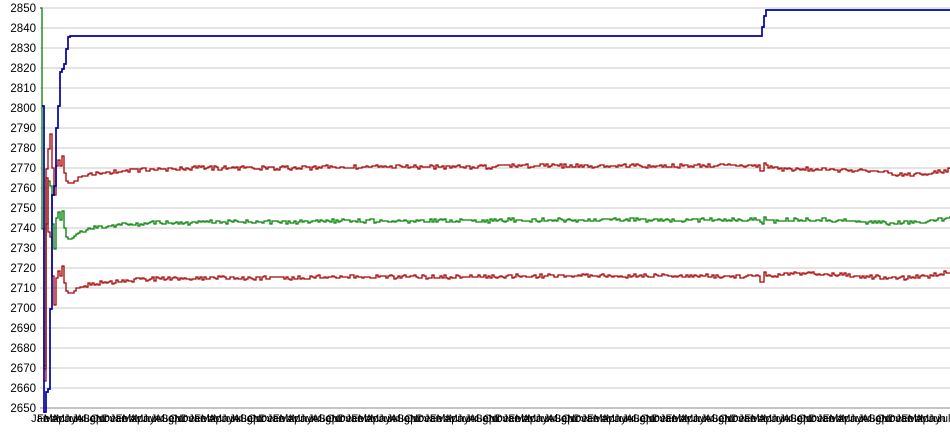  What do you see at coordinates (23, 389) in the screenshot?
I see `y-tick-label: 2660` at bounding box center [23, 389].